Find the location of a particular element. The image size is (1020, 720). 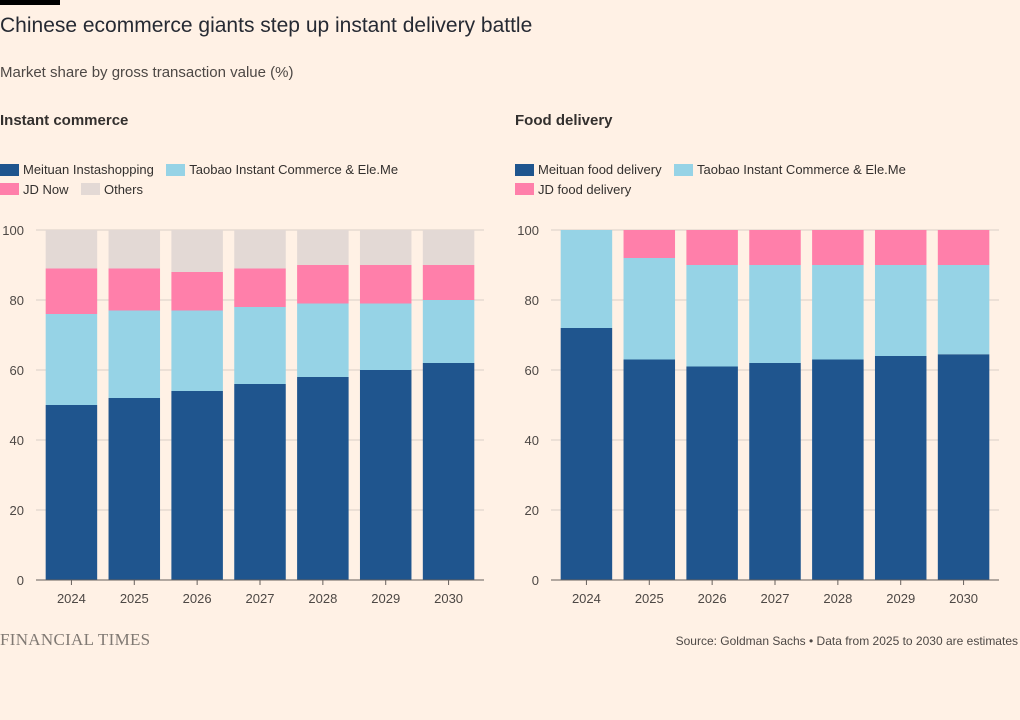

ft-logo: FINANCIAL TIMES is located at coordinates (75, 639).